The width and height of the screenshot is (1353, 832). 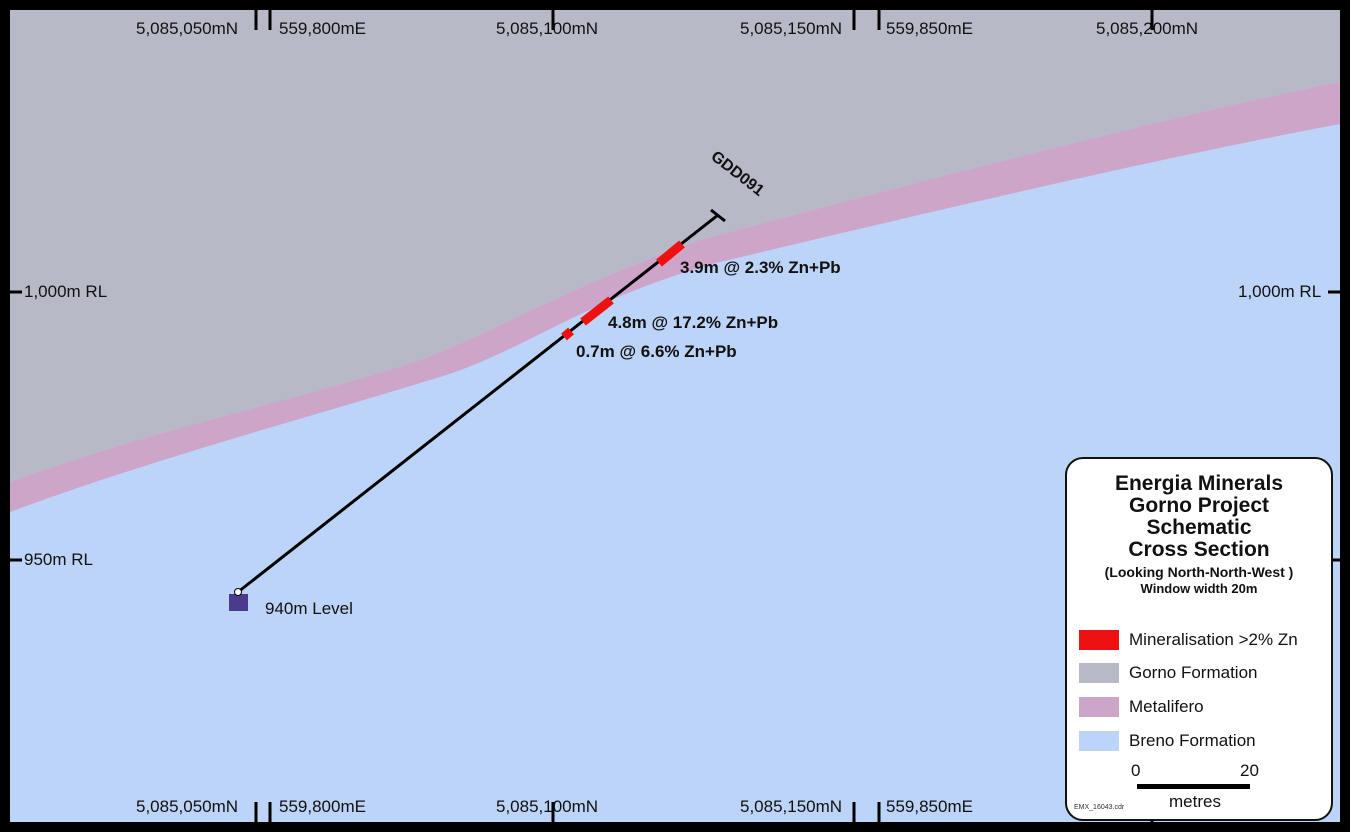 I want to click on legend-title-line-1: Energia Minerals, so click(x=1199, y=483).